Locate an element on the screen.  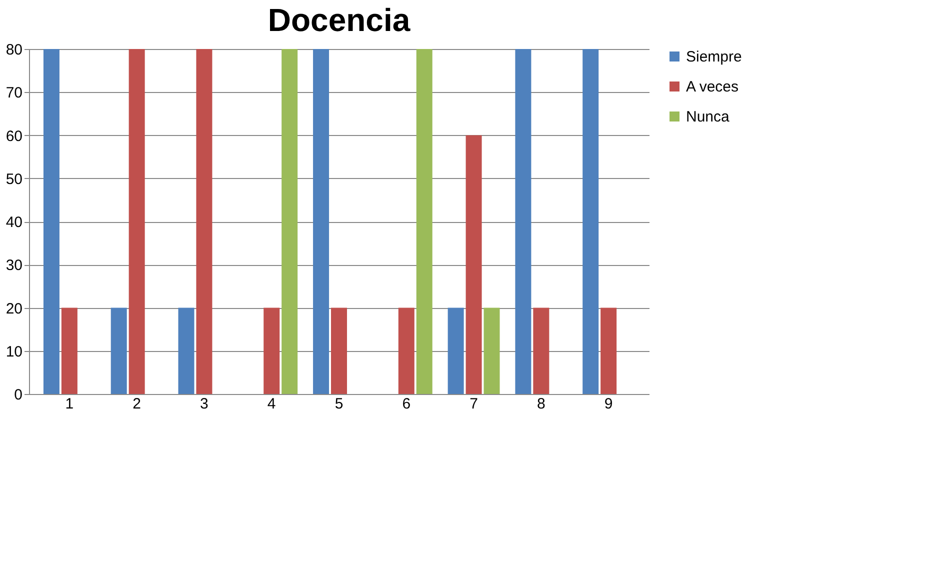
y-tick-label: 70 is located at coordinates (14, 93).